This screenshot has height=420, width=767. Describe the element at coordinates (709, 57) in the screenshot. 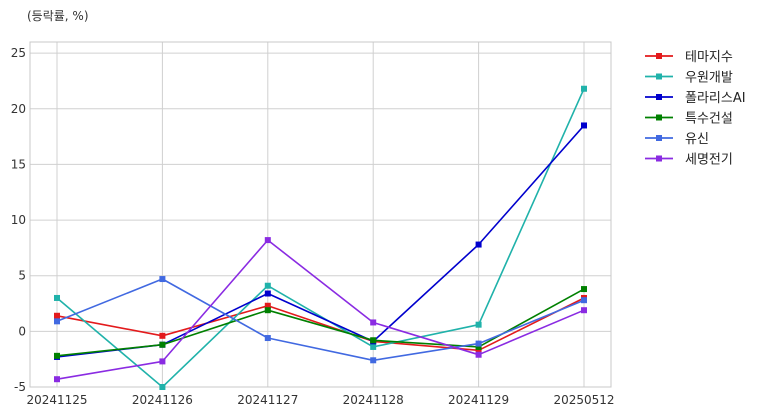

I see `legend-label: 테마지수` at that location.